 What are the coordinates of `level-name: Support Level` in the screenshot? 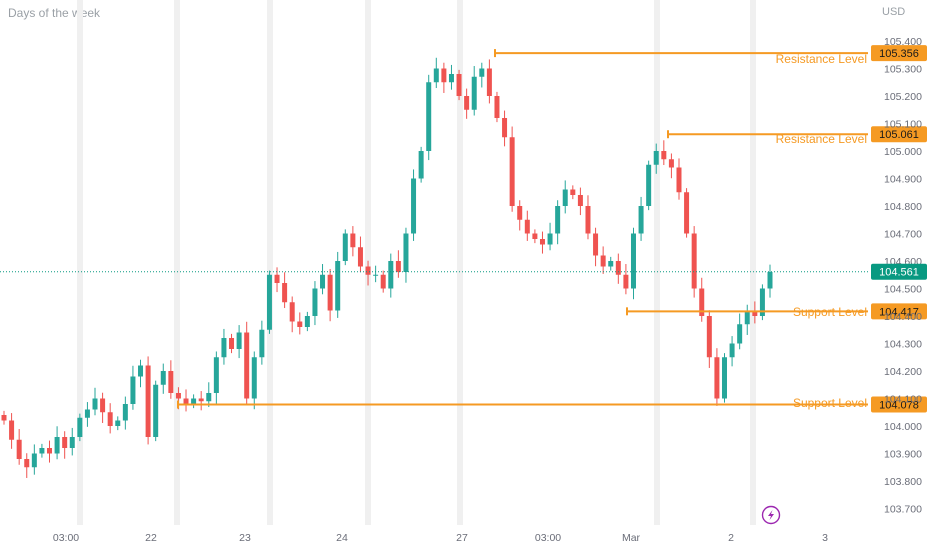 It's located at (830, 403).